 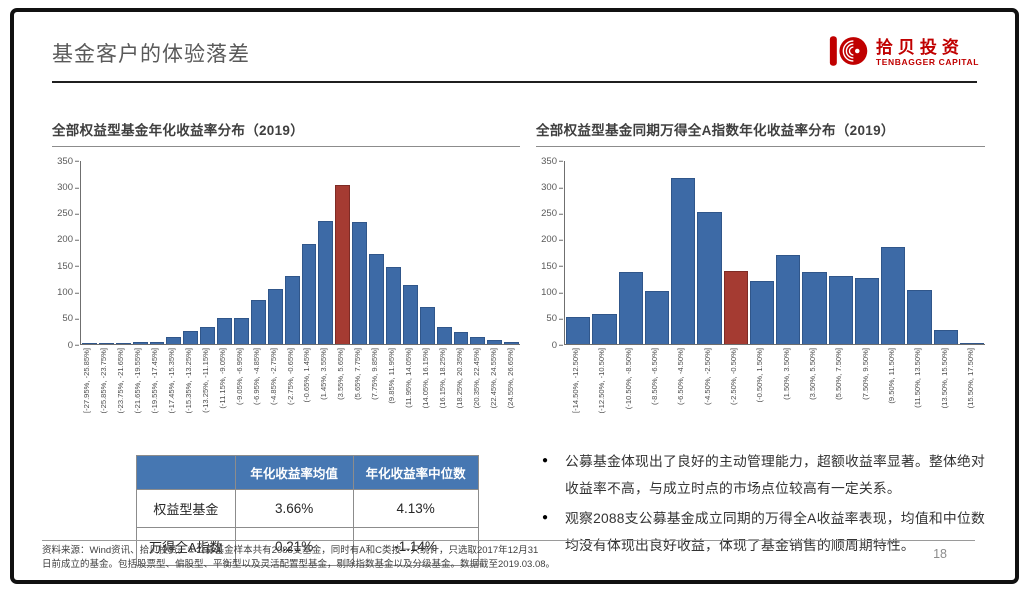 I want to click on page-title: 基金客户的体验落差, so click(x=151, y=54).